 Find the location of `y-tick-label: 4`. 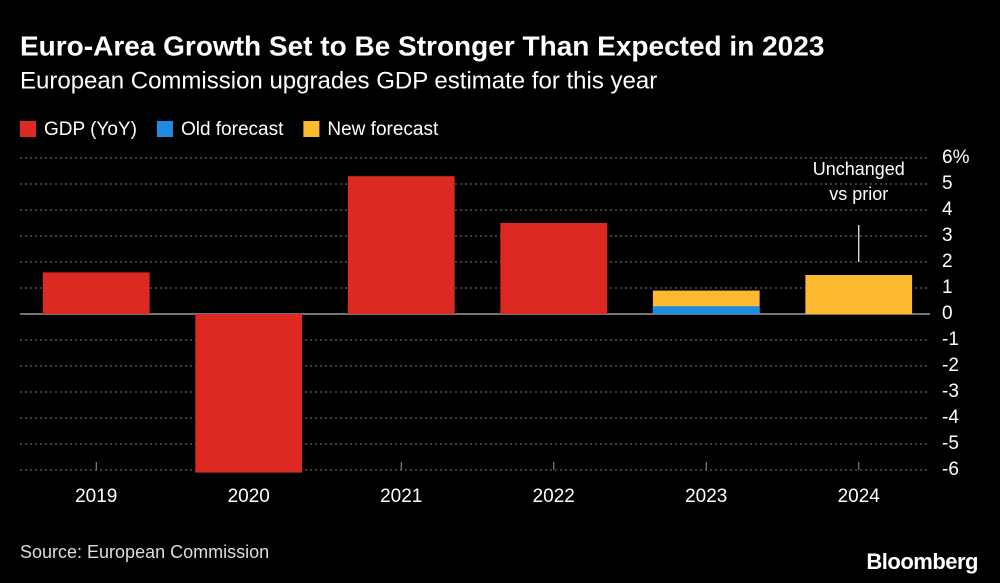

y-tick-label: 4 is located at coordinates (947, 209).